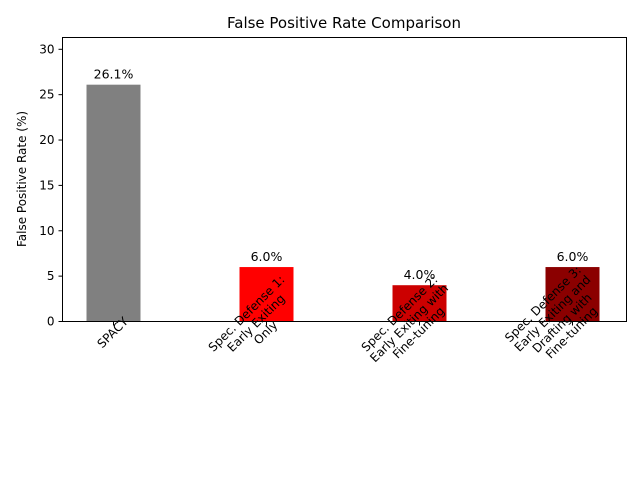 Image resolution: width=640 pixels, height=480 pixels. I want to click on bar-value-label: 26.1%, so click(114, 74).